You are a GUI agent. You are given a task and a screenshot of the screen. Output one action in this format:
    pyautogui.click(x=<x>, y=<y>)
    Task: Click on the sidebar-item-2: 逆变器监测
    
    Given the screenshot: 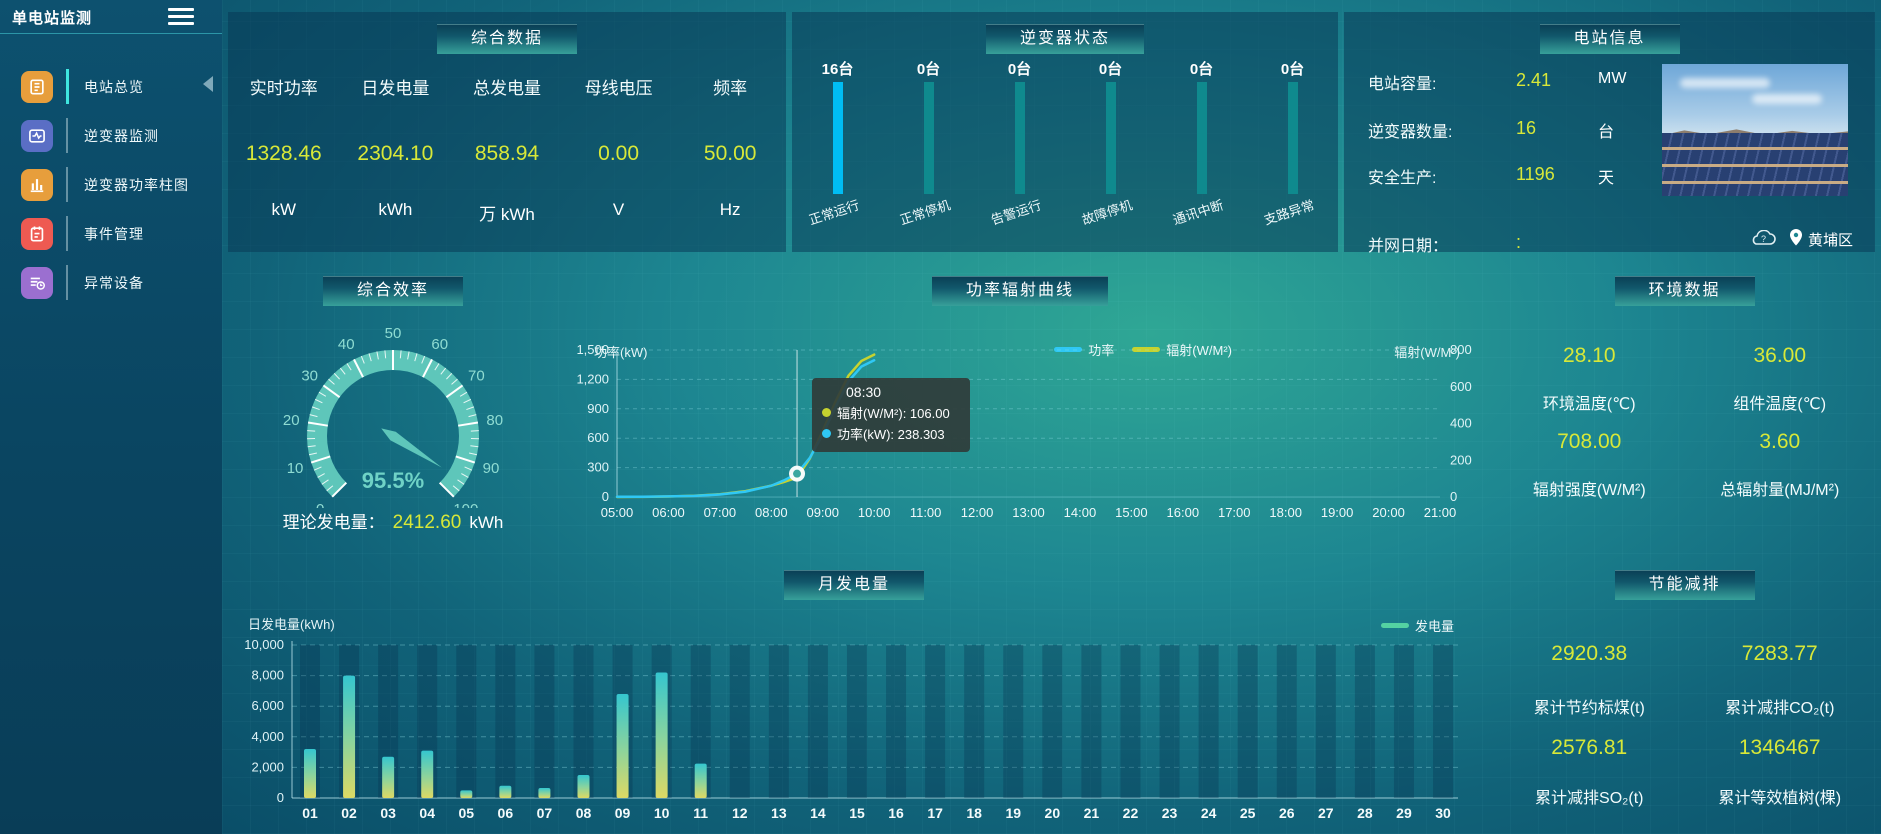 What is the action you would take?
    pyautogui.click(x=111, y=135)
    